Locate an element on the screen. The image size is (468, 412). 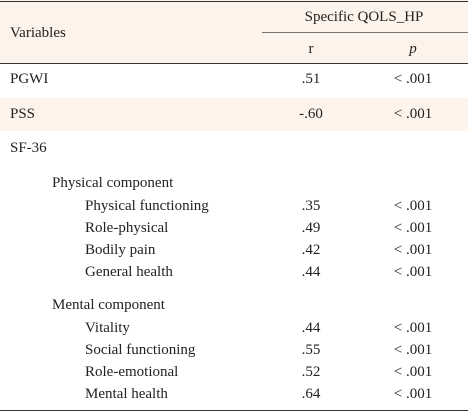
header-group: Specific QOLS_HP is located at coordinates (364, 17).